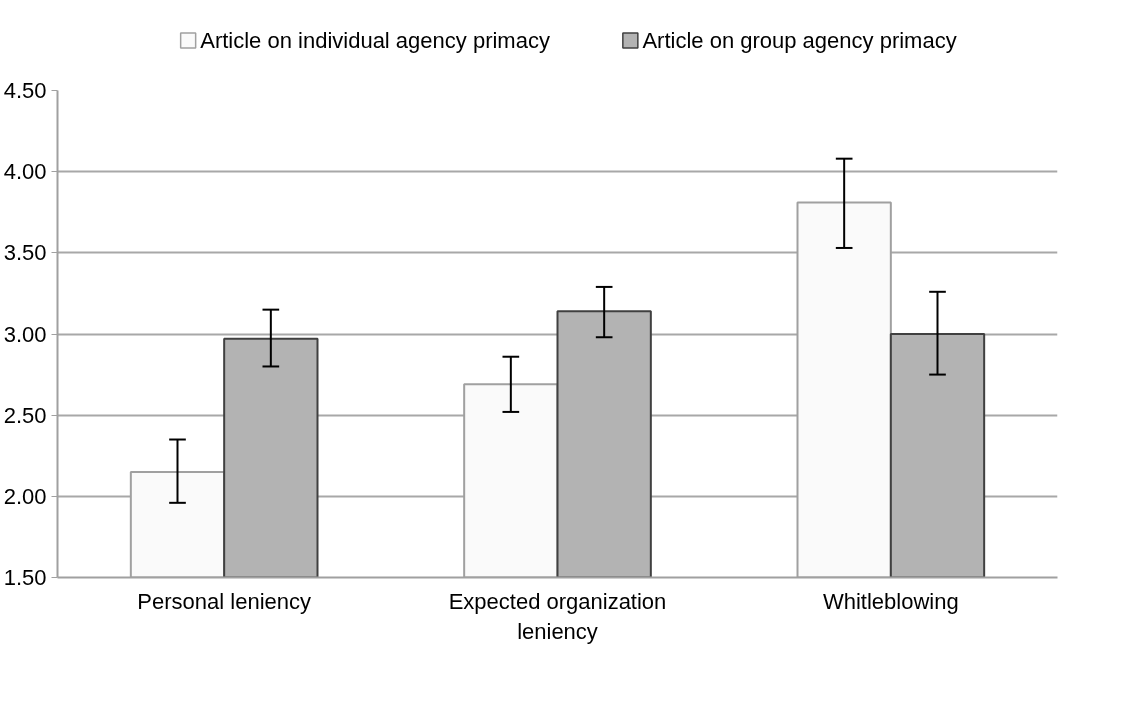 This screenshot has height=702, width=1121. Describe the element at coordinates (224, 601) in the screenshot. I see `x-tick-label: Personal leniency` at that location.